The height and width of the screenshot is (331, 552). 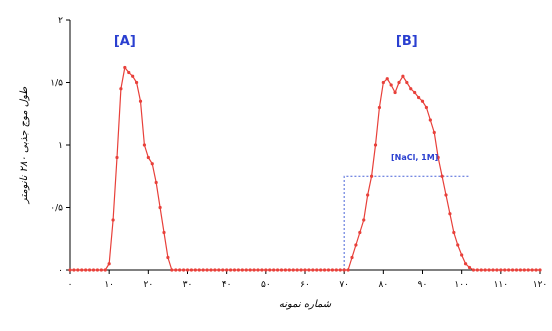 What do you see at coordinates (407, 41) in the screenshot?
I see `peak-label: [B]` at bounding box center [407, 41].